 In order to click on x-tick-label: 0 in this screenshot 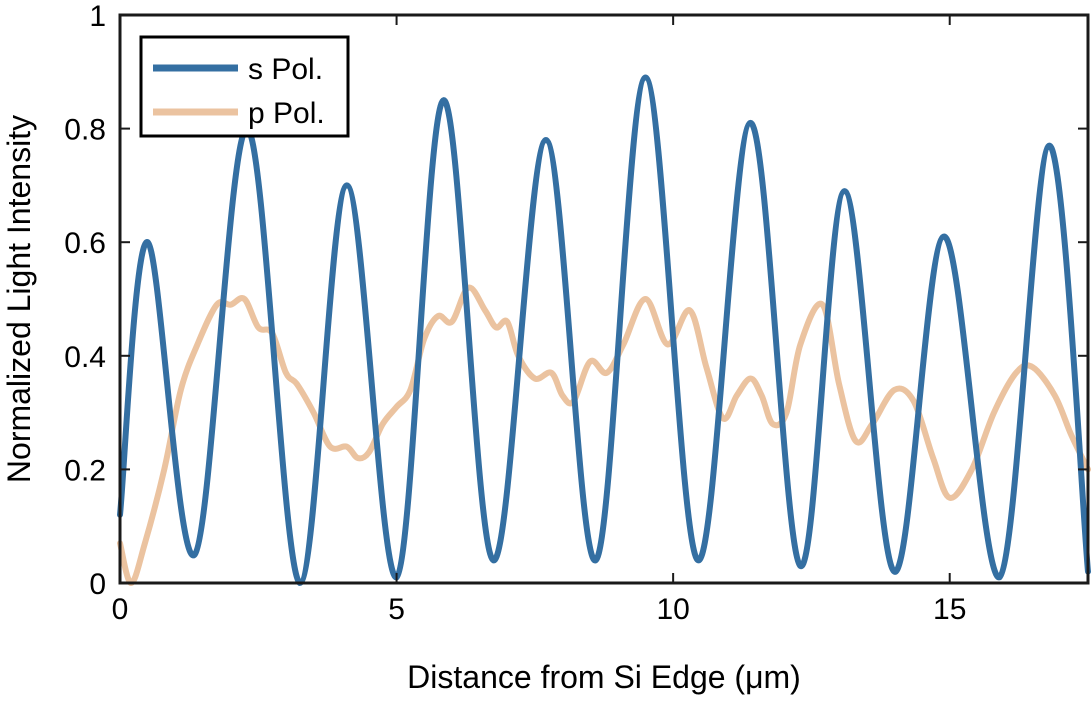, I will do `click(120, 609)`.